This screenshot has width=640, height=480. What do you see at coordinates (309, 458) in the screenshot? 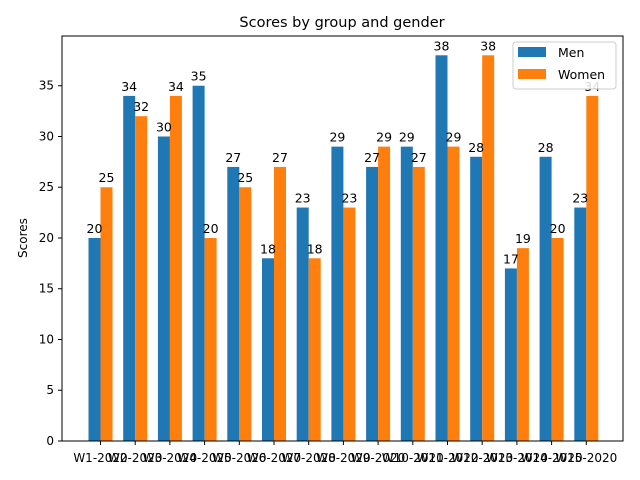
I see `x-tick-label: W7-2020` at bounding box center [309, 458].